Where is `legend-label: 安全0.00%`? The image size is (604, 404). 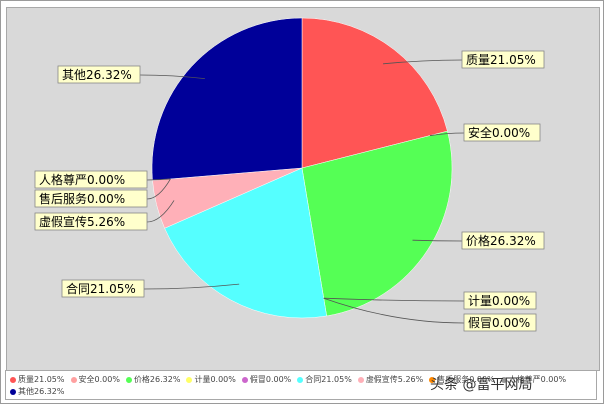 legend-label: 安全0.00% is located at coordinates (99, 379).